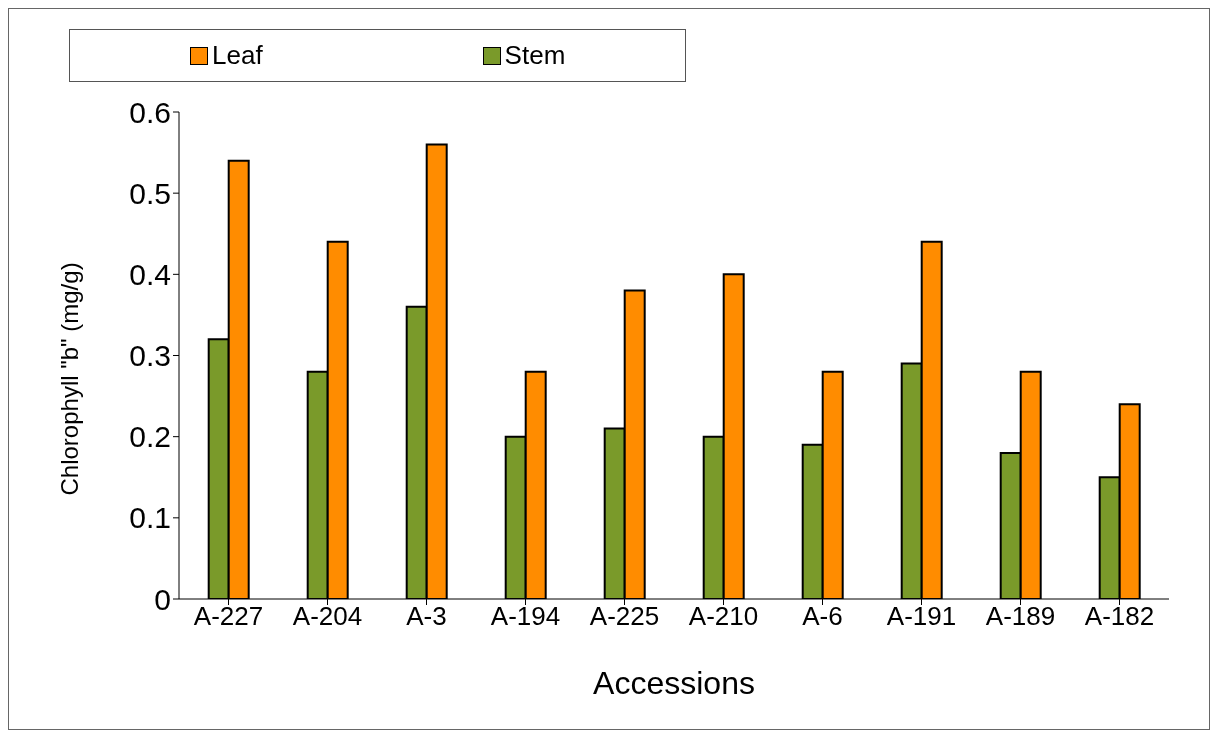  Describe the element at coordinates (162, 599) in the screenshot. I see `y-tick-label: 0` at that location.